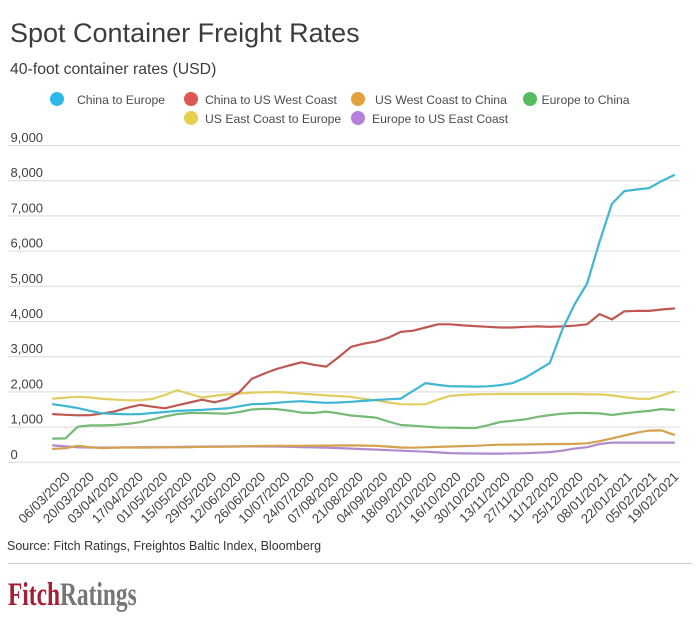 This screenshot has height=627, width=700. I want to click on svg-text: 4,000, so click(27, 313).